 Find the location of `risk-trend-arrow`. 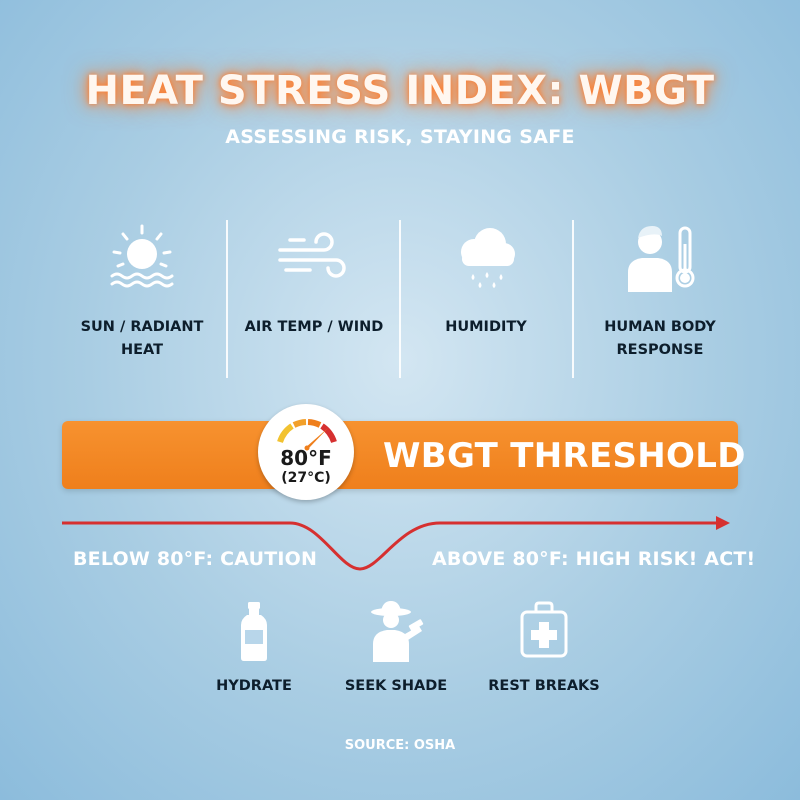

risk-trend-arrow is located at coordinates (396, 543).